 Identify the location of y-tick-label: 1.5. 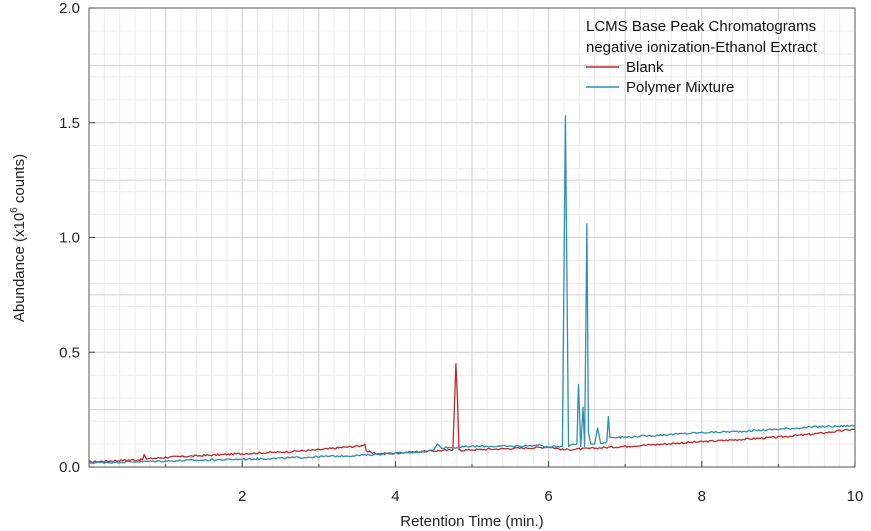
(69, 123).